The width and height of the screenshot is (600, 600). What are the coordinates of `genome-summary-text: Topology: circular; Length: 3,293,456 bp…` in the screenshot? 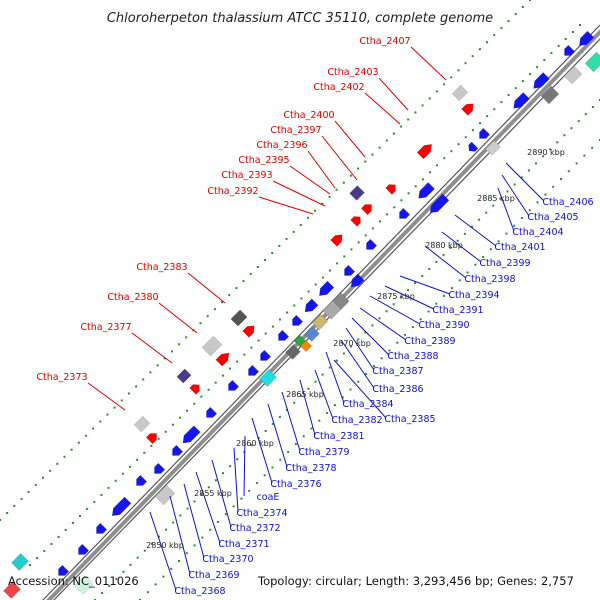 It's located at (415, 581).